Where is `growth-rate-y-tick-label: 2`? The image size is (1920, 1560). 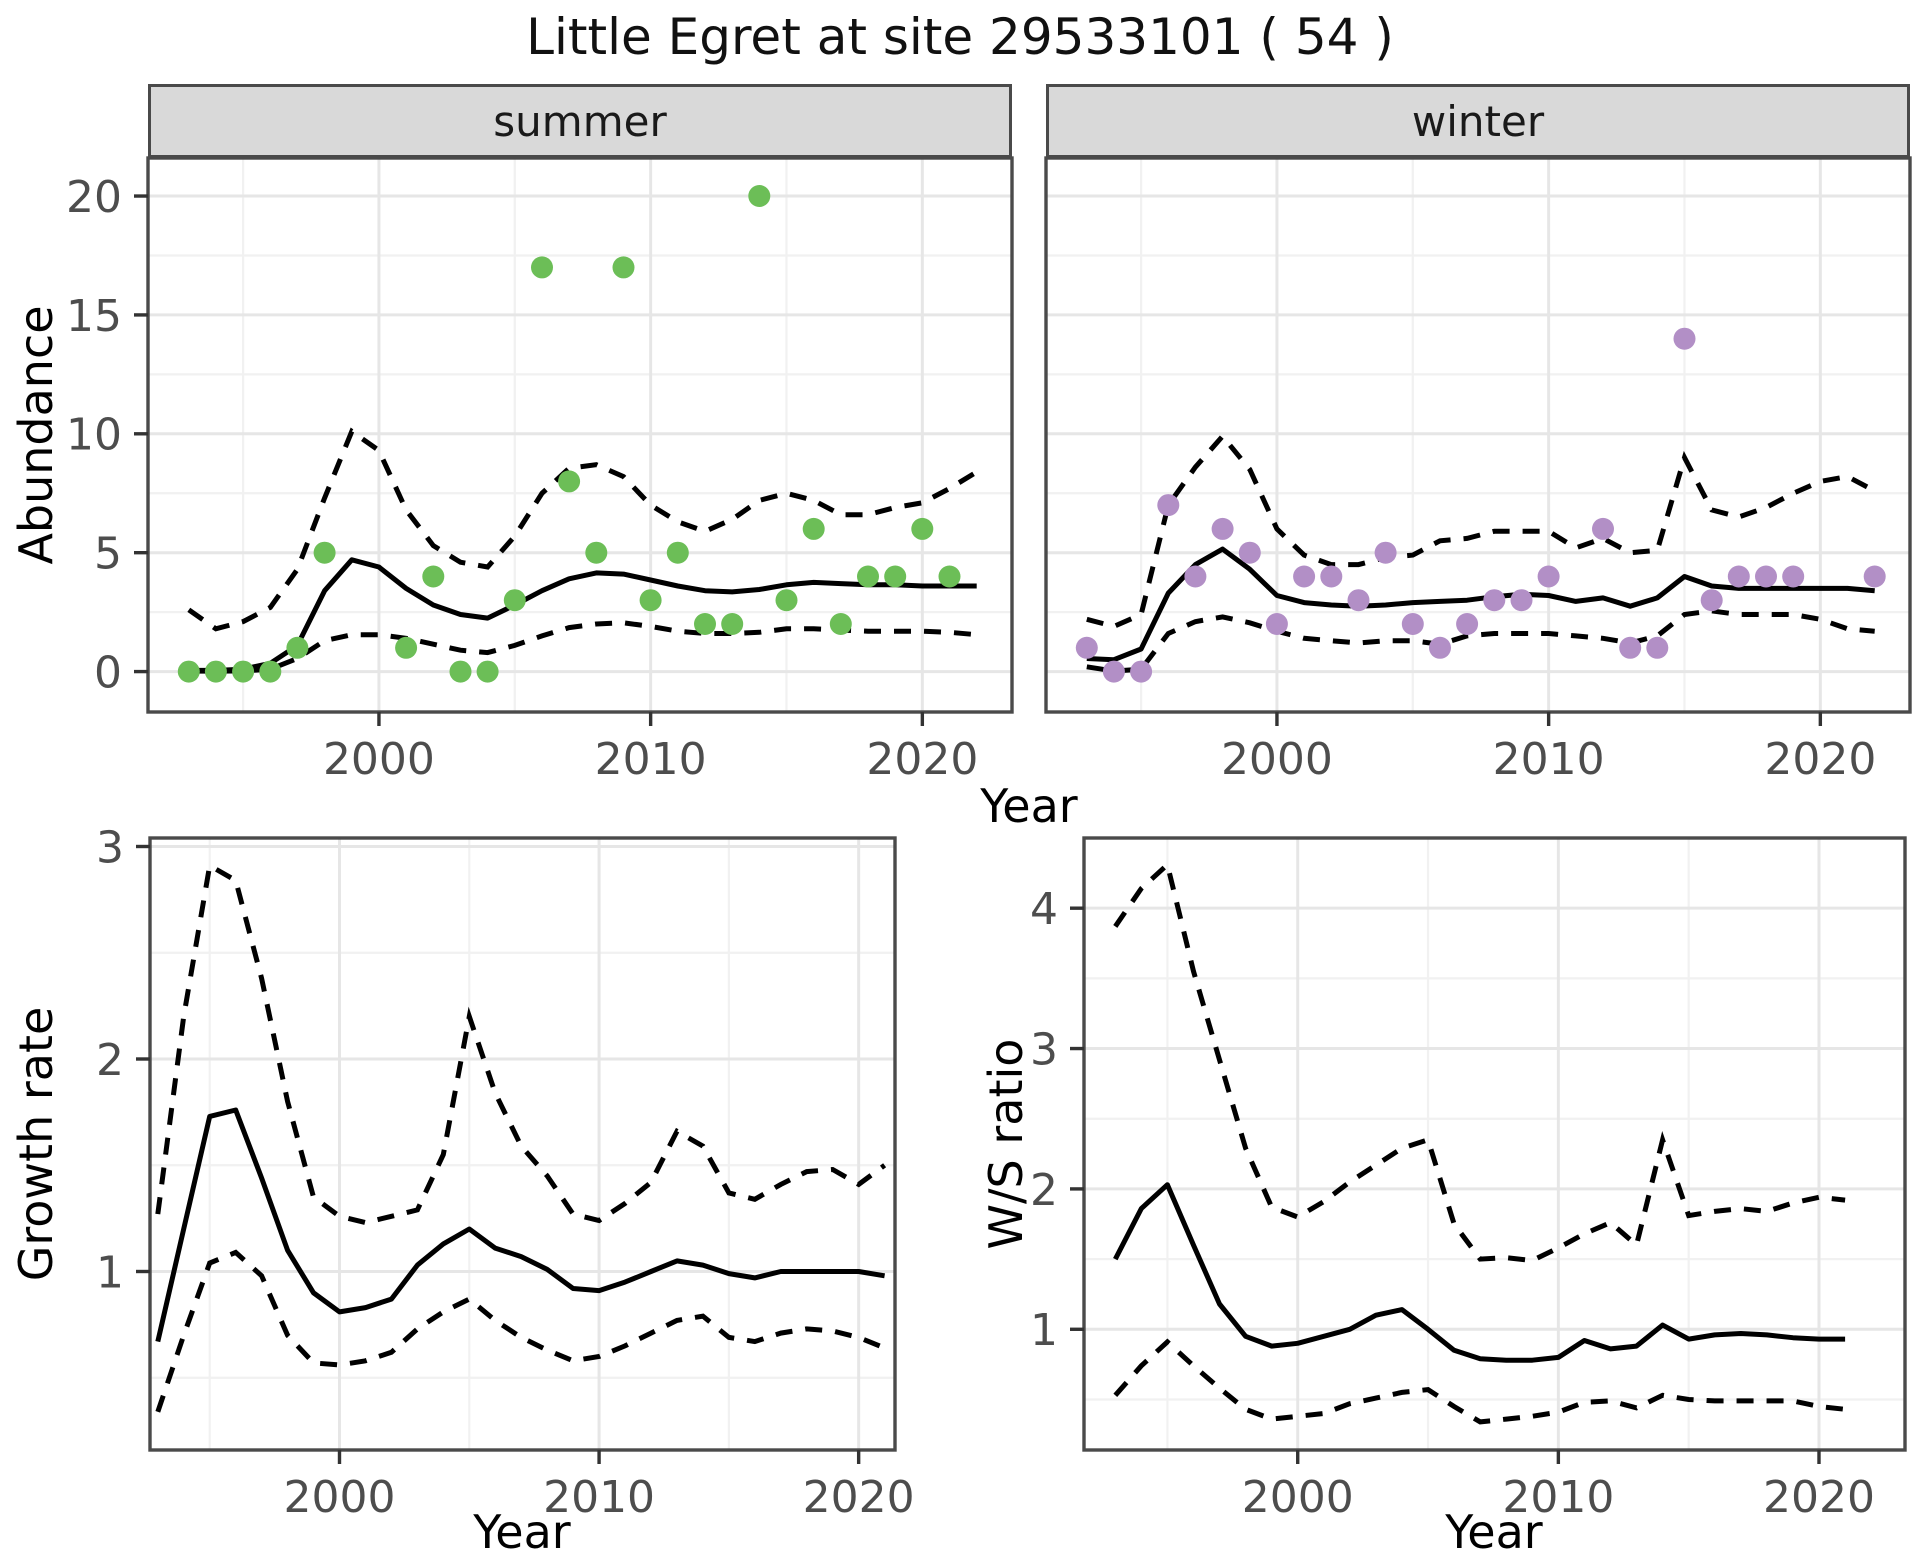 growth-rate-y-tick-label: 2 is located at coordinates (110, 1060).